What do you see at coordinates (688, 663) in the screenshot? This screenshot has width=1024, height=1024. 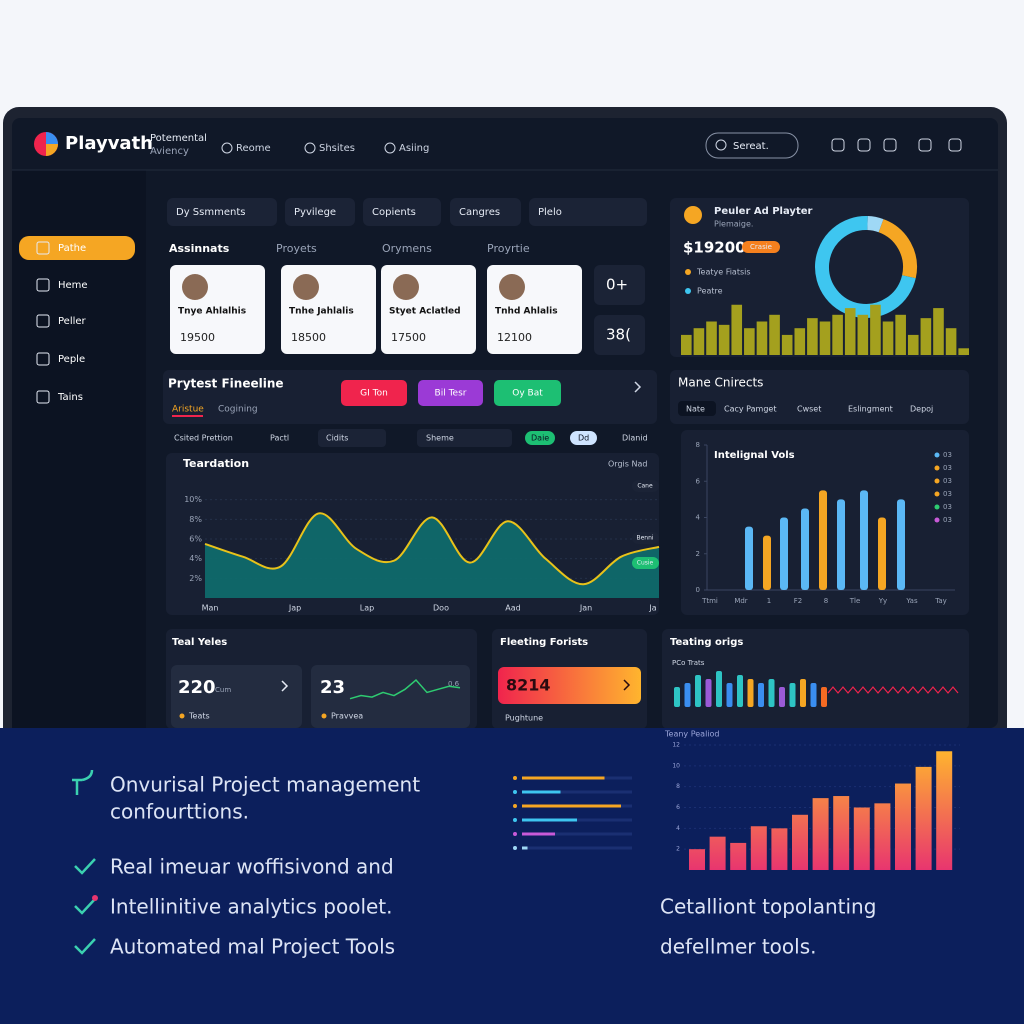 I see `panel-subtitle: PCo Trats` at bounding box center [688, 663].